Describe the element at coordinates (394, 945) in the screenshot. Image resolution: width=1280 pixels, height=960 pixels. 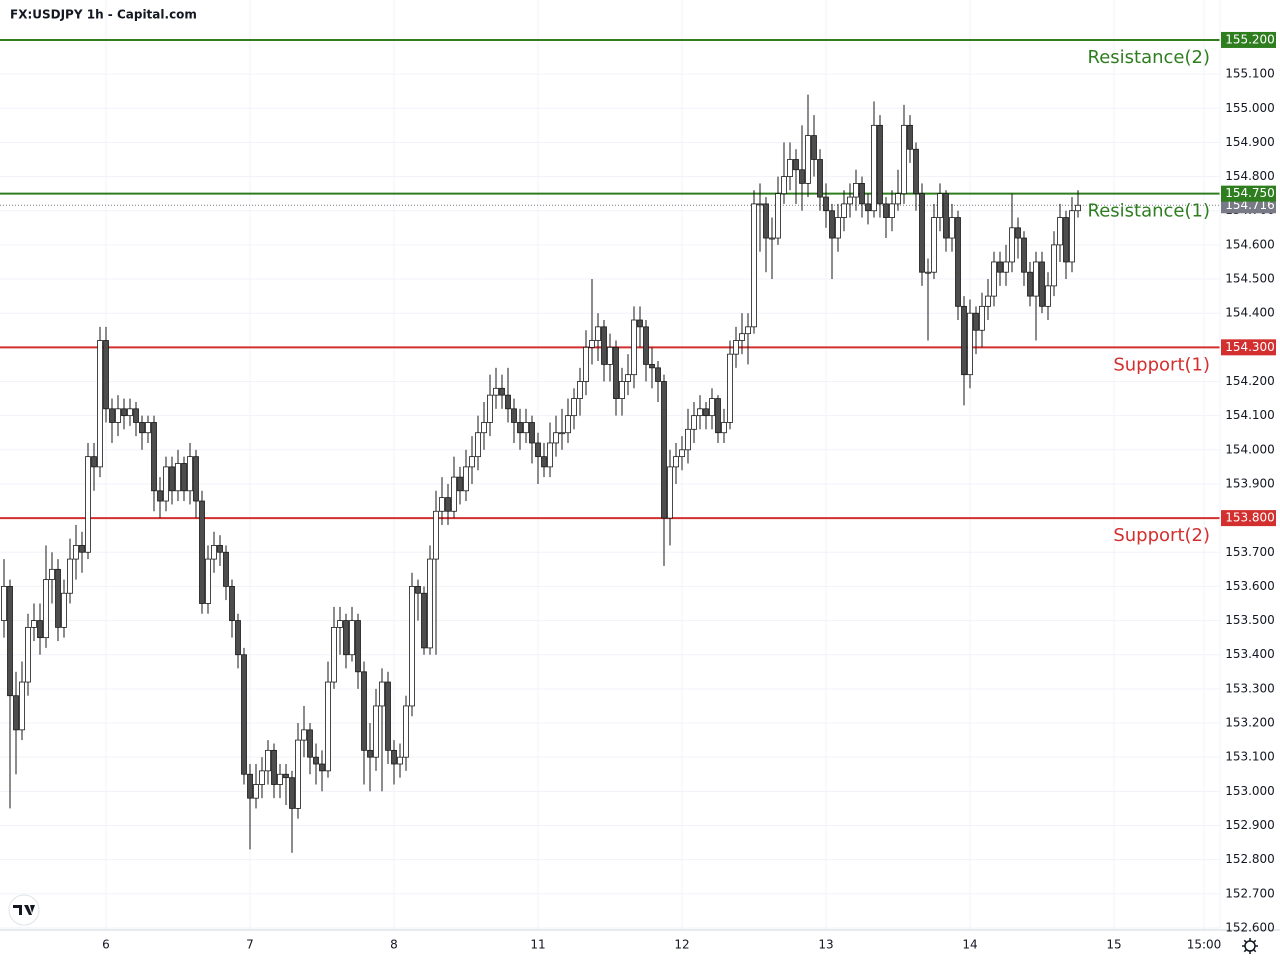
I see `x-tick-label: 8` at that location.